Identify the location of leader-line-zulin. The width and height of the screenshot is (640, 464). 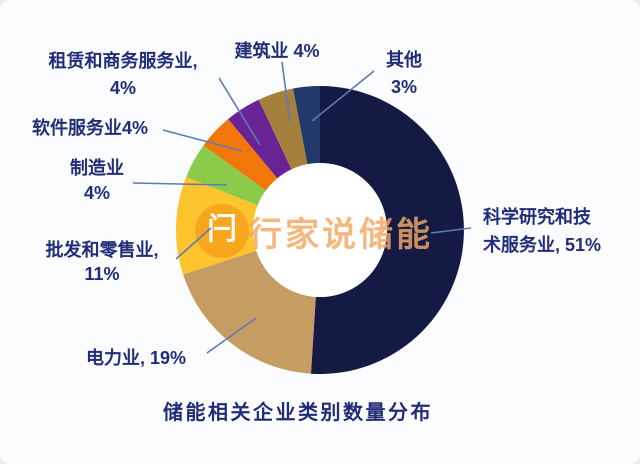
(239, 111).